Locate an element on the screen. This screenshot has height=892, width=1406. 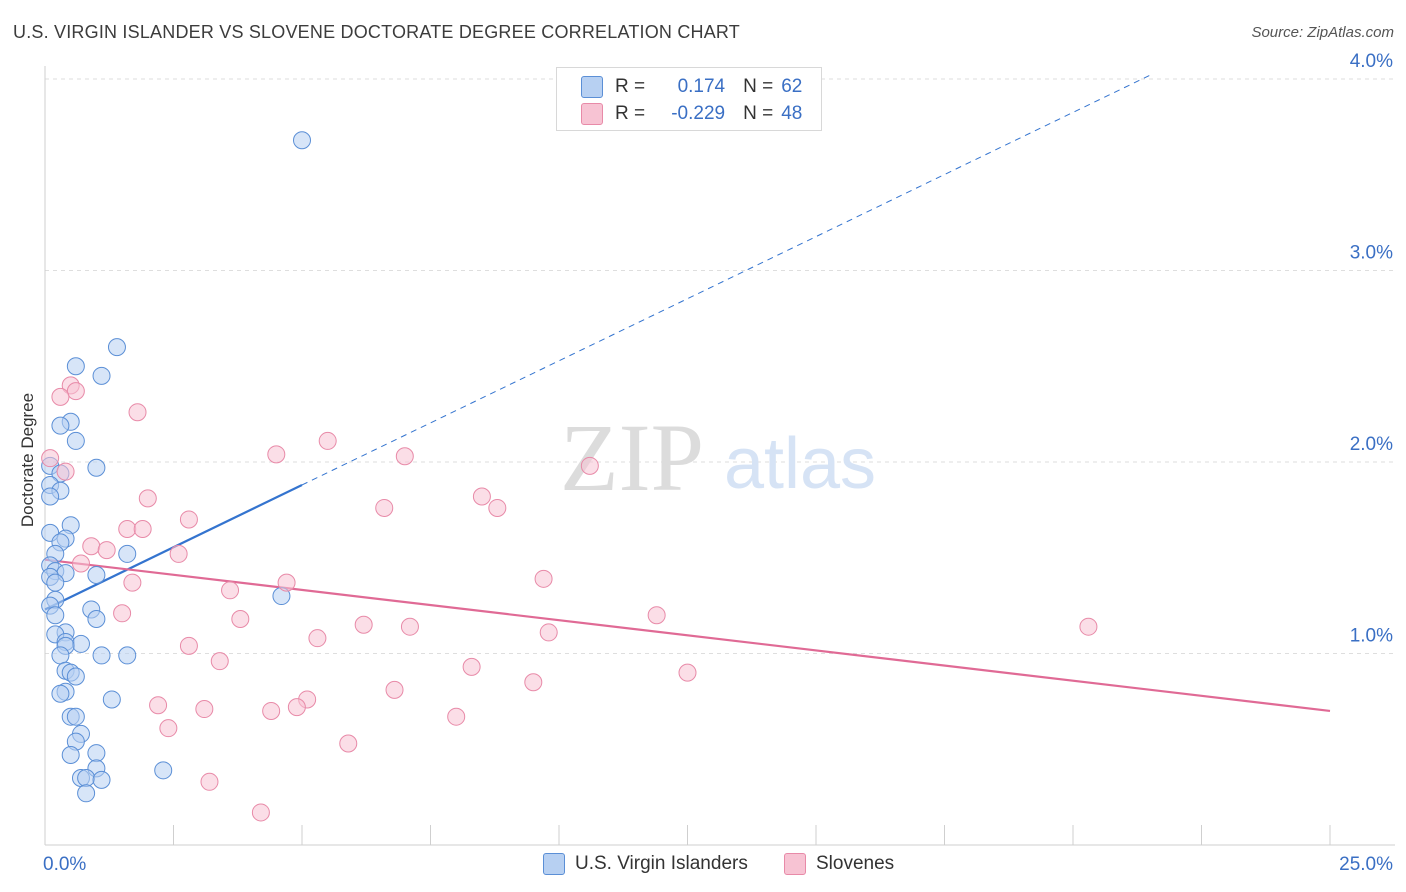
y-tick-label: 1.0% is located at coordinates (1371, 636).